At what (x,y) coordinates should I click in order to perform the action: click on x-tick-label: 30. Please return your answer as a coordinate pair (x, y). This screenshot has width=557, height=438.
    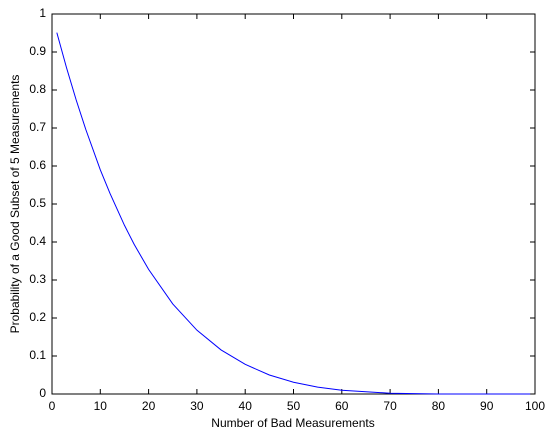
    Looking at the image, I should click on (197, 406).